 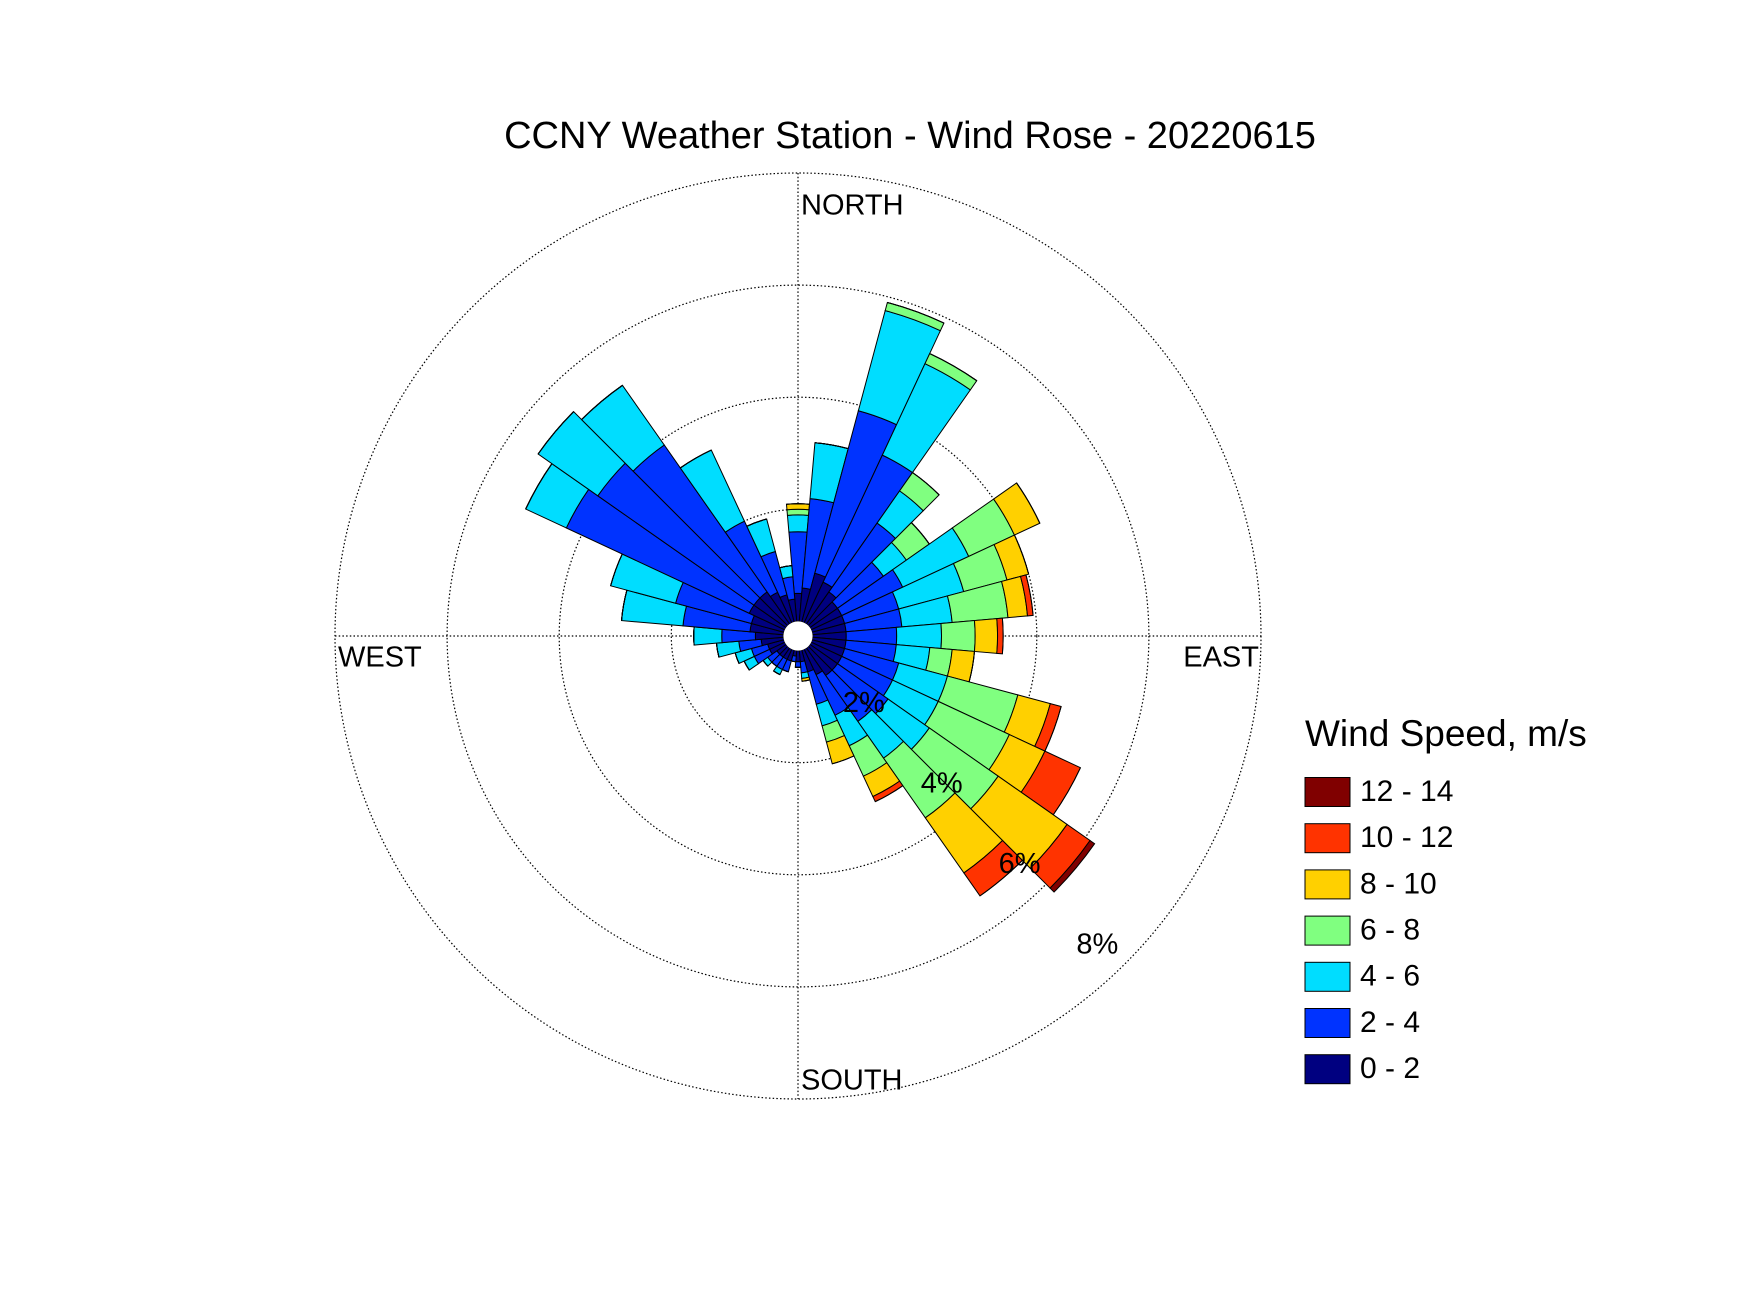 I want to click on ring-label: 8%, so click(x=1097, y=945).